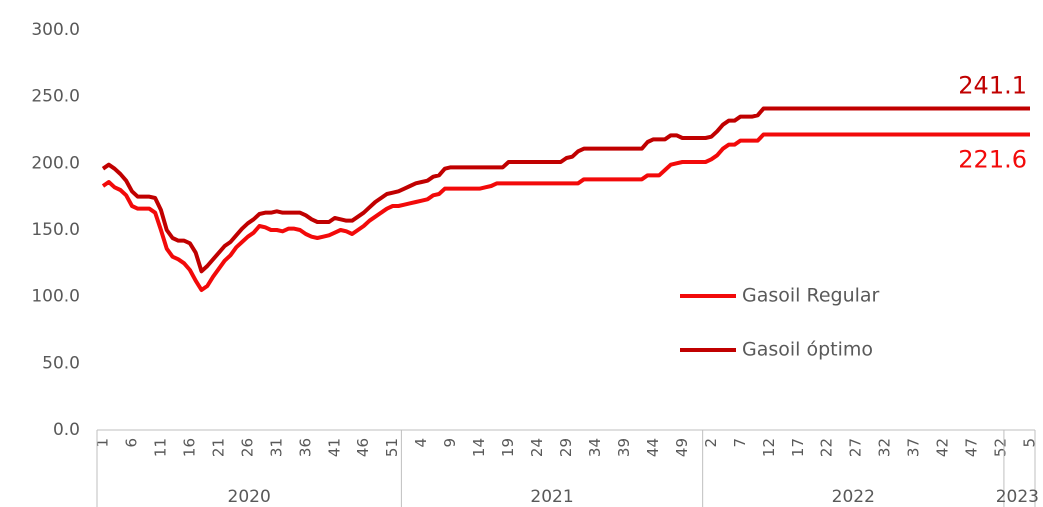  What do you see at coordinates (1017, 497) in the screenshot?
I see `group-label: 2023` at bounding box center [1017, 497].